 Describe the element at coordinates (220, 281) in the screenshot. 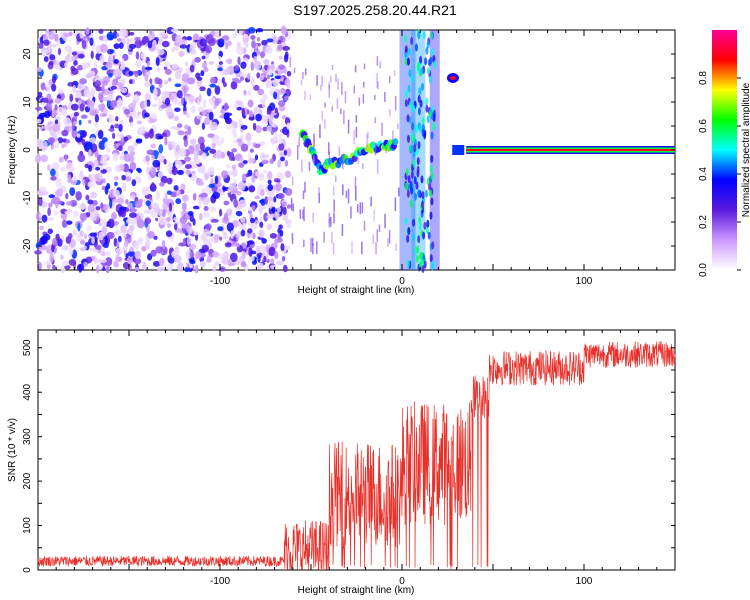

I see `spectrogram-x-tick-label: -100` at that location.